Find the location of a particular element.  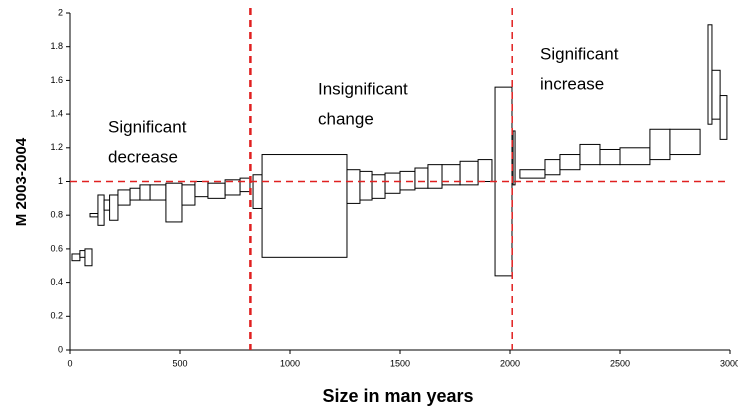

x-tick-label: 1500 is located at coordinates (400, 363).